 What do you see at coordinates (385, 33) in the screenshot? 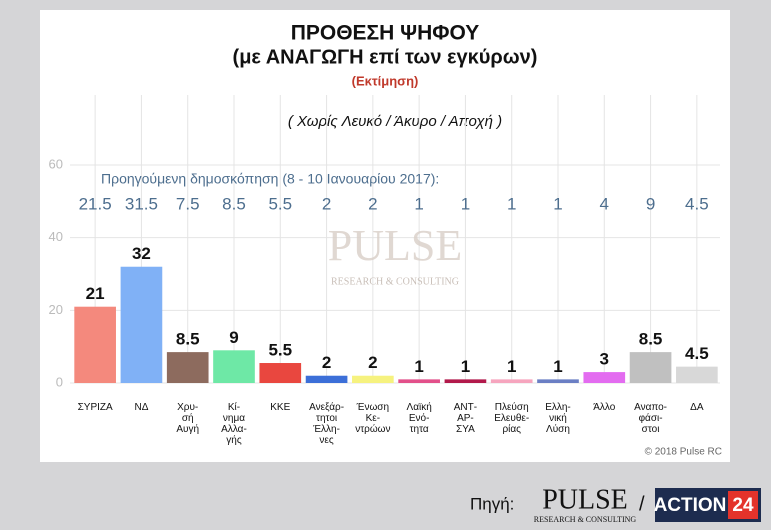
I see `chart-title: ΠΡΟΘΕΣΗ ΨΗΦΟΥ` at bounding box center [385, 33].